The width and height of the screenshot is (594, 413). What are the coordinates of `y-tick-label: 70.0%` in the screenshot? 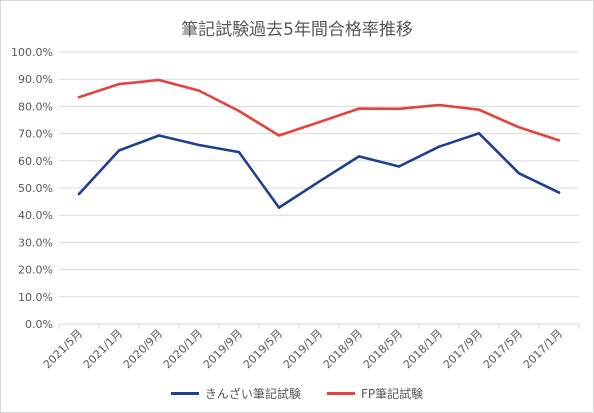 It's located at (35, 134).